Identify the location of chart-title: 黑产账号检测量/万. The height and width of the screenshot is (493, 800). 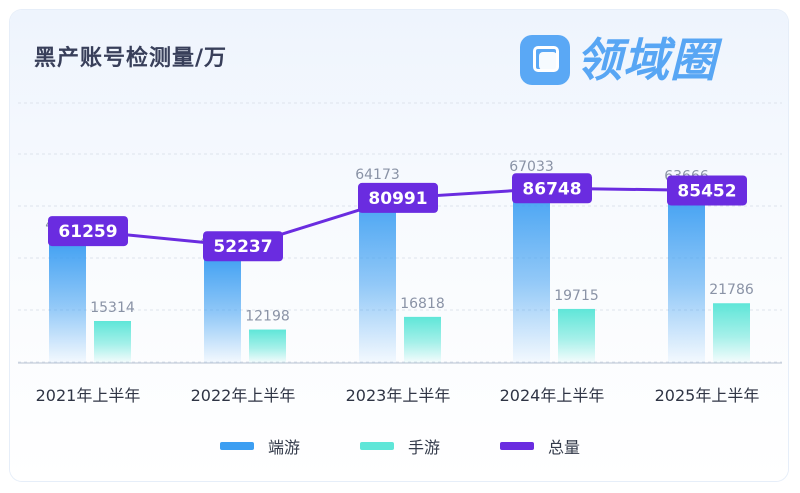
(131, 58).